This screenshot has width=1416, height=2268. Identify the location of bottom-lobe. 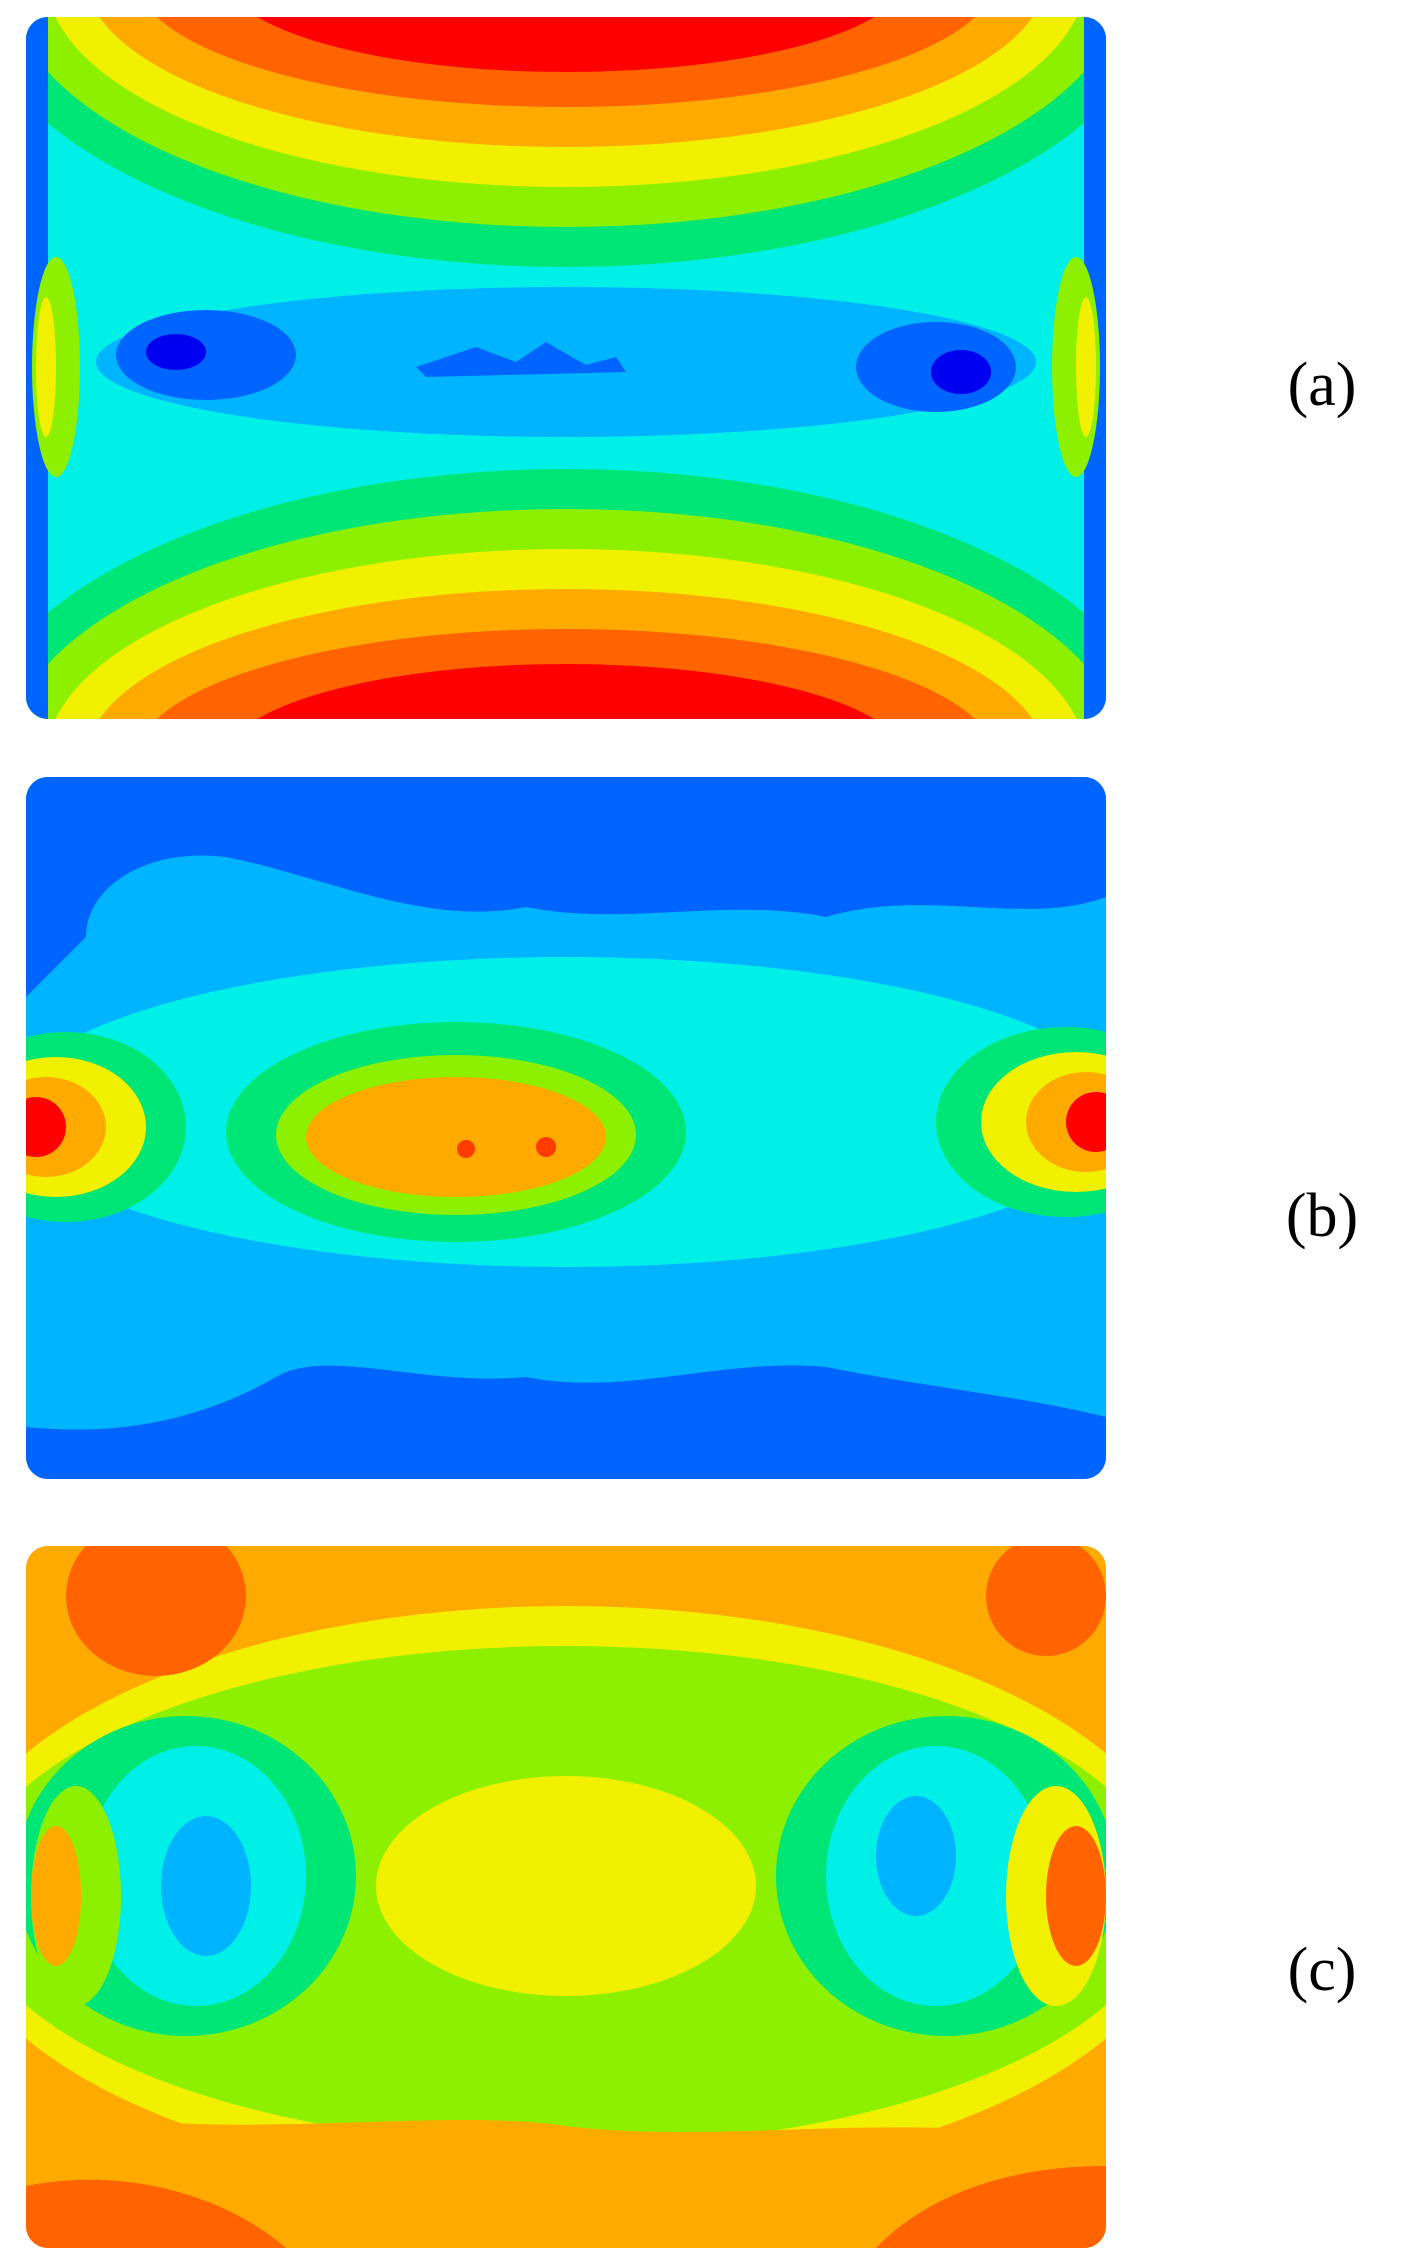
(566, 594).